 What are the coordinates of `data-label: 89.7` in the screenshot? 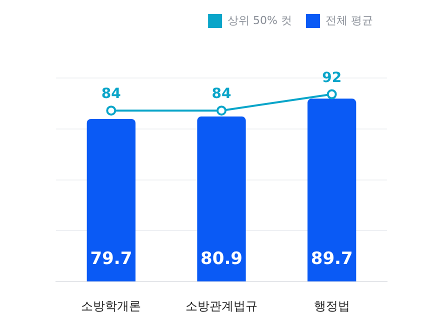 It's located at (331, 259).